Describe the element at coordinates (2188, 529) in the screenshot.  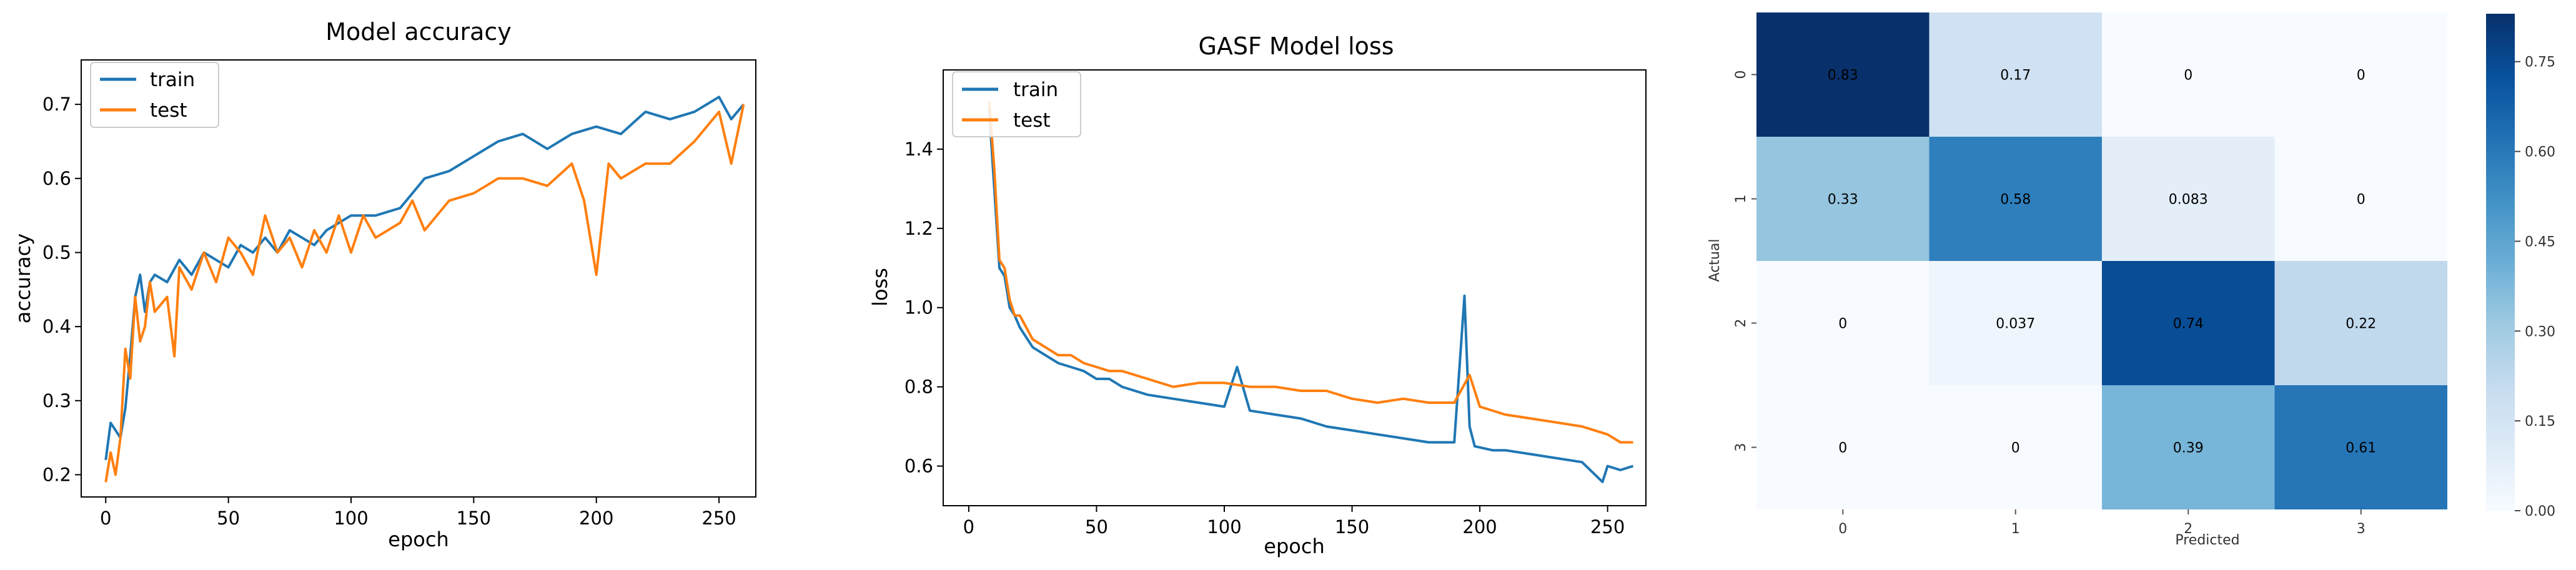
I see `x-tick-label: 2` at that location.